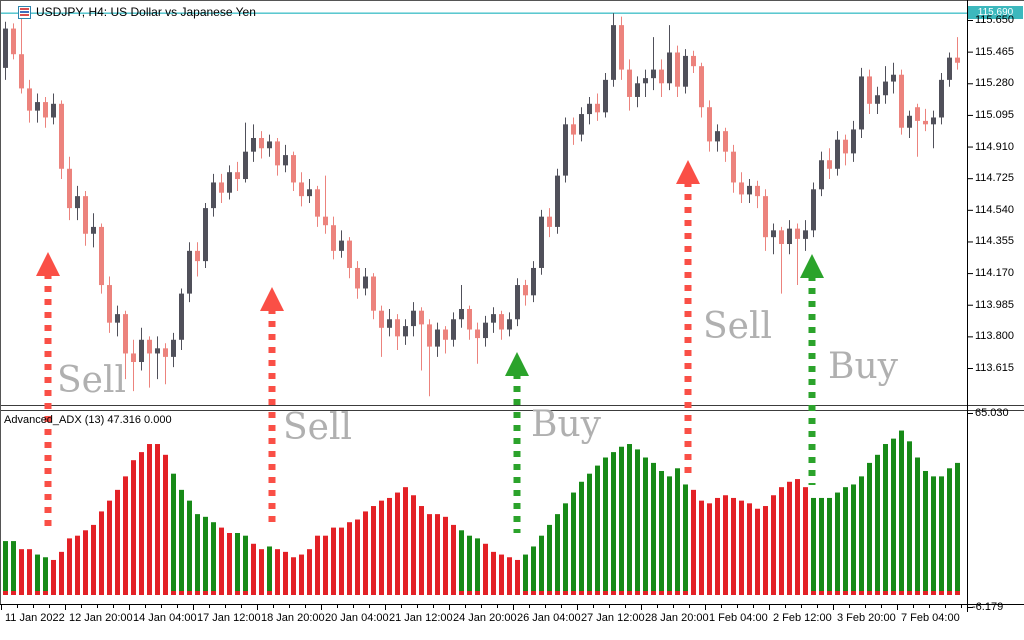  What do you see at coordinates (994, 273) in the screenshot?
I see `price-tick-label: 114.170` at bounding box center [994, 273].